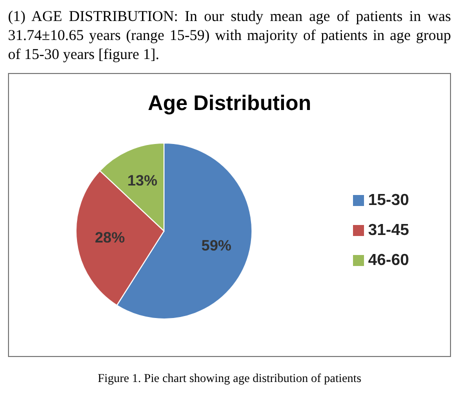 The height and width of the screenshot is (420, 459). I want to click on text: (1) AGE DISTRIBUTION: In our study mean age of patients in was 31.74±10.65 years (range 15-59) with majority of patients in age group of 15-30 years [figure 1]., so click(229, 36).